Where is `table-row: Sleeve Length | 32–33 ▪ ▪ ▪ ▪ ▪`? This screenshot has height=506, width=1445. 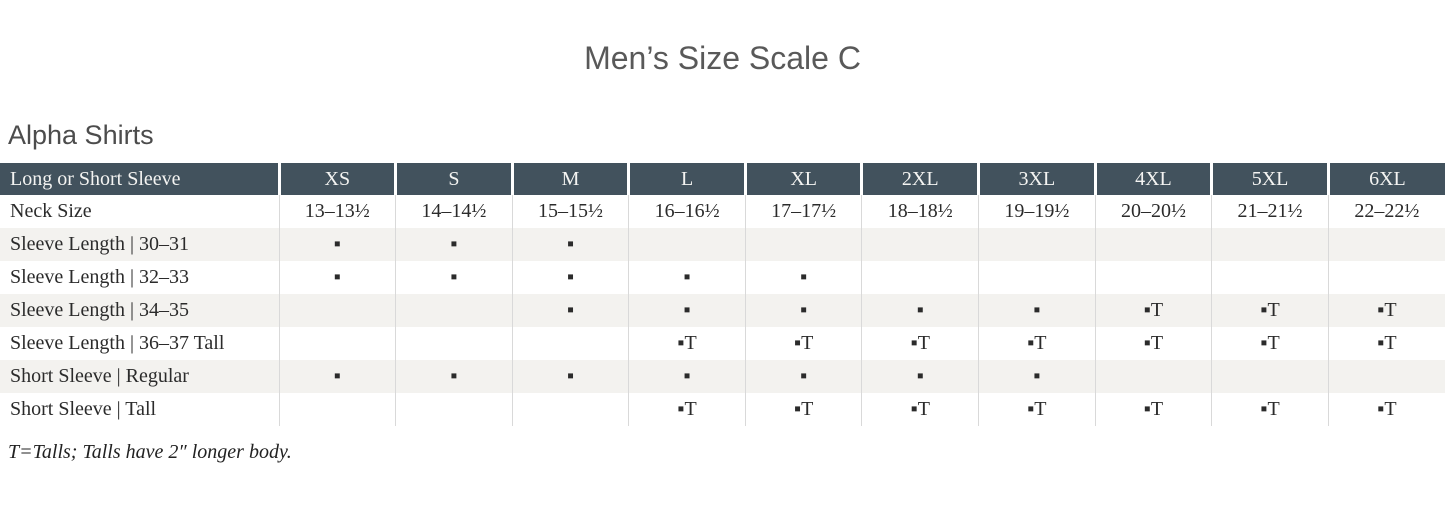 table-row: Sleeve Length | 32–33 ▪ ▪ ▪ ▪ ▪ is located at coordinates (722, 277).